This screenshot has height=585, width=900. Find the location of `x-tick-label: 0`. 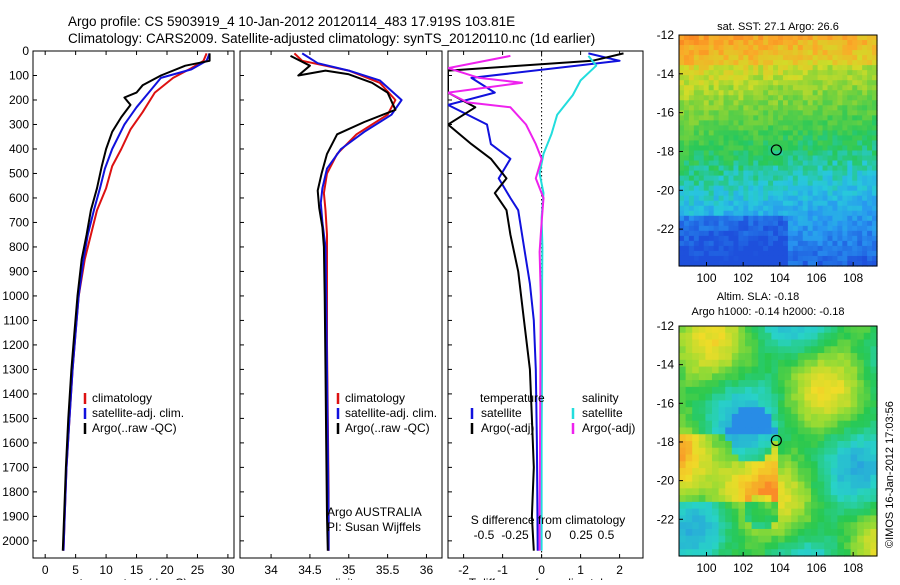

x-tick-label: 0 is located at coordinates (541, 570).